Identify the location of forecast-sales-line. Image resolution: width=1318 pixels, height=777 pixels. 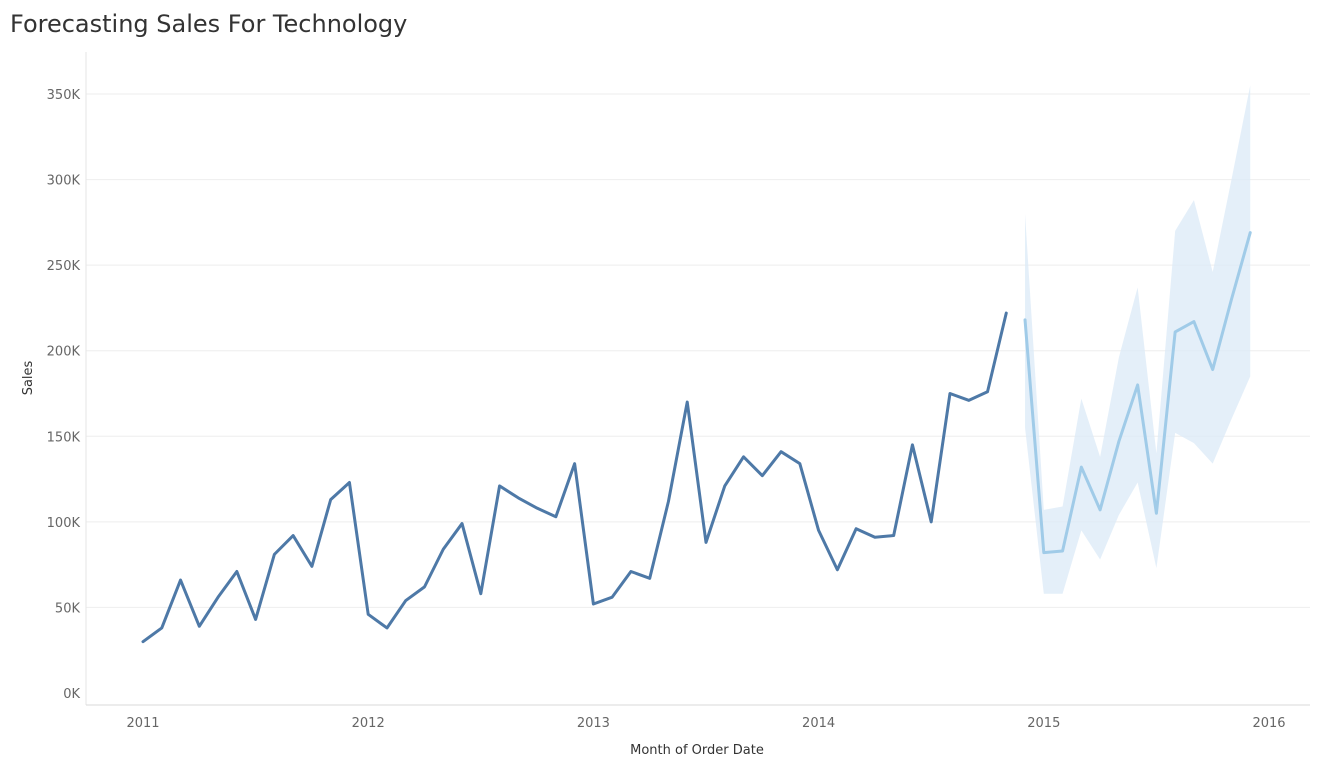
(1137, 393).